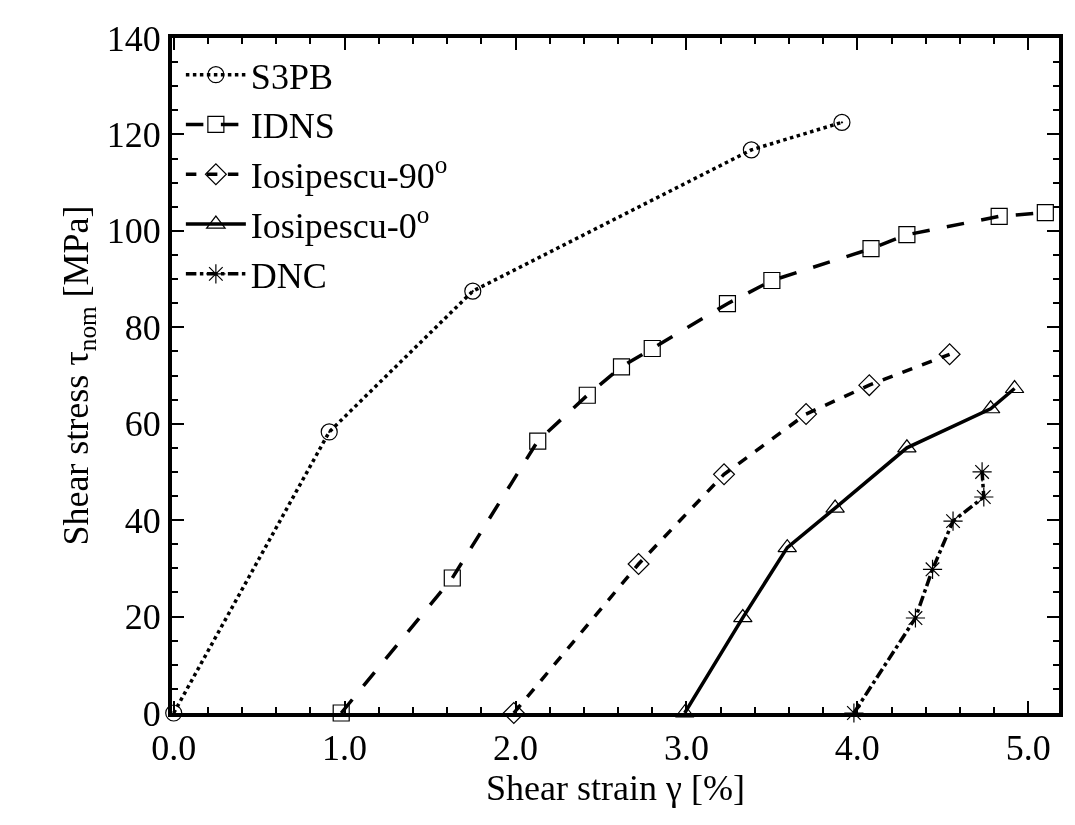  What do you see at coordinates (615, 788) in the screenshot?
I see `x-axis-title: Shear strain γ [%]` at bounding box center [615, 788].